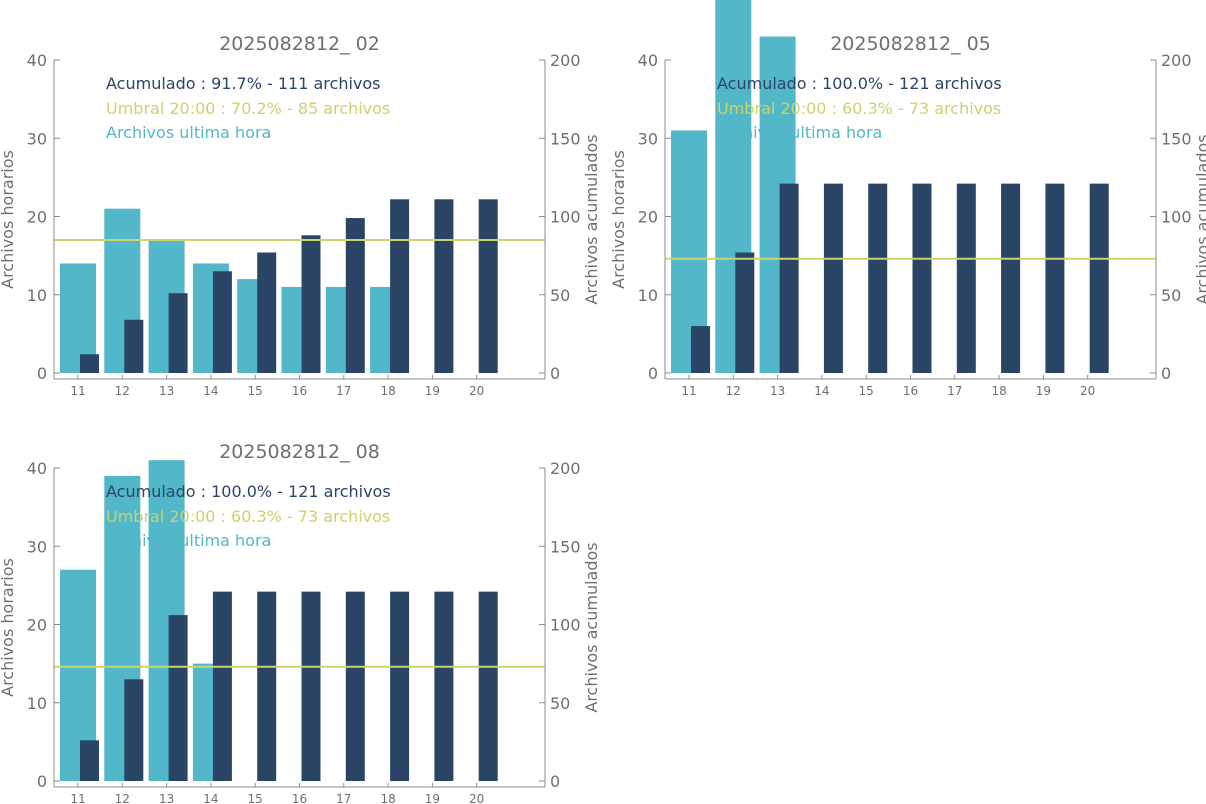 Image resolution: width=1206 pixels, height=804 pixels. Describe the element at coordinates (243, 83) in the screenshot. I see `legend-cumulative: Acumulado : 91.7% - 111 archivos` at that location.